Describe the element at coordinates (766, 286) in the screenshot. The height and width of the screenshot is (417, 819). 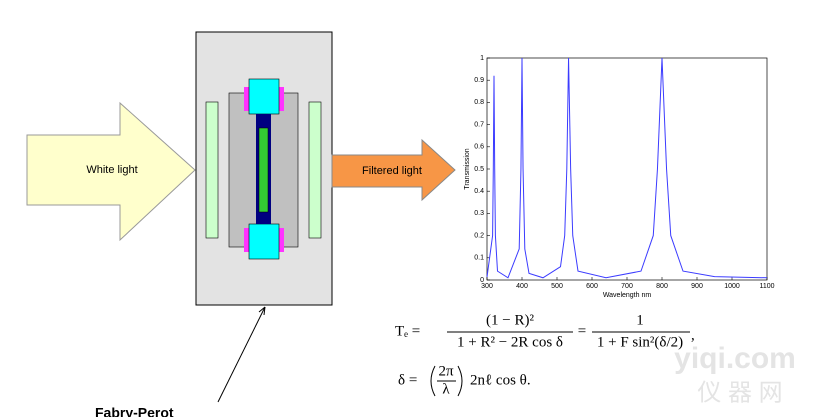
I see `x-tick-label: 1100` at that location.